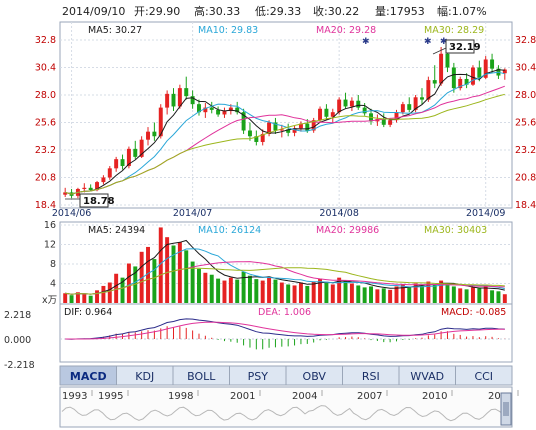 The width and height of the screenshot is (536, 430). I want to click on macd-ytick-bottom: -2.218, so click(19, 365).